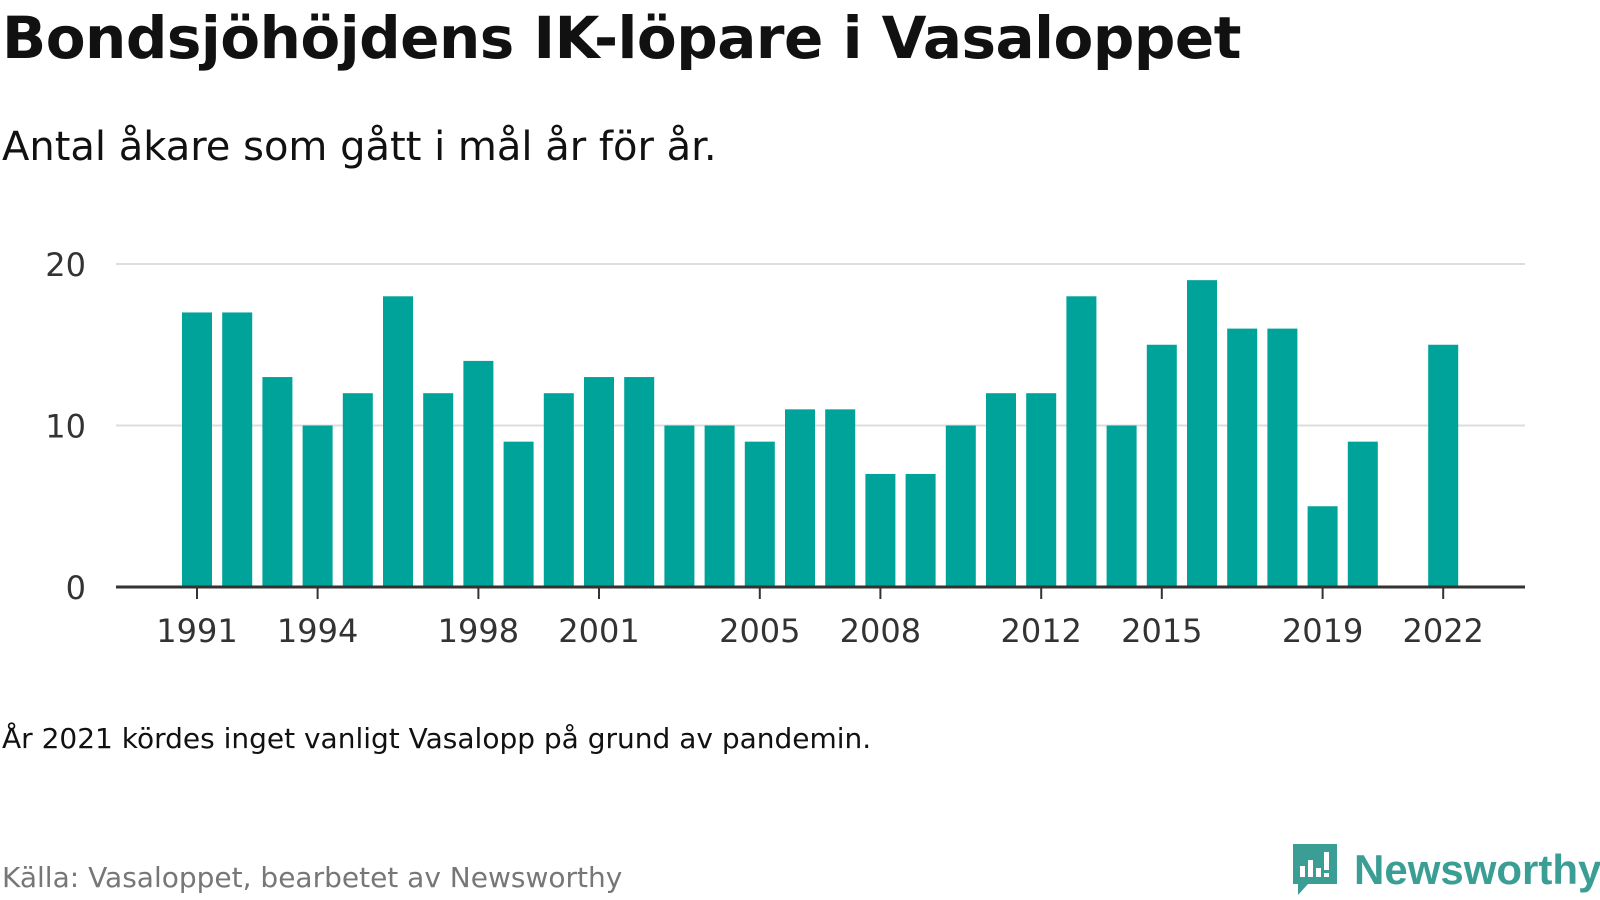 Image resolution: width=1600 pixels, height=900 pixels. I want to click on x-tick-label: 1994, so click(317, 631).